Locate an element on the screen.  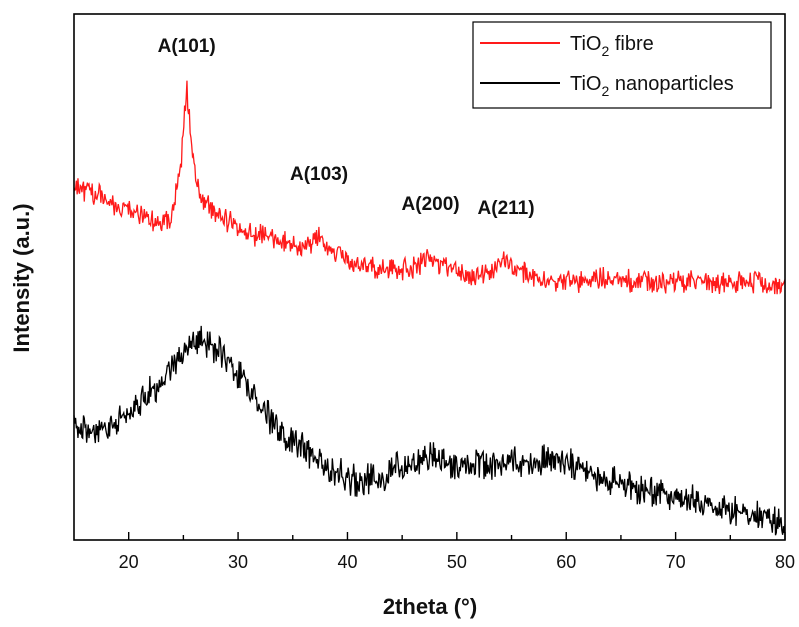
x-tick-label: 30 is located at coordinates (238, 562).